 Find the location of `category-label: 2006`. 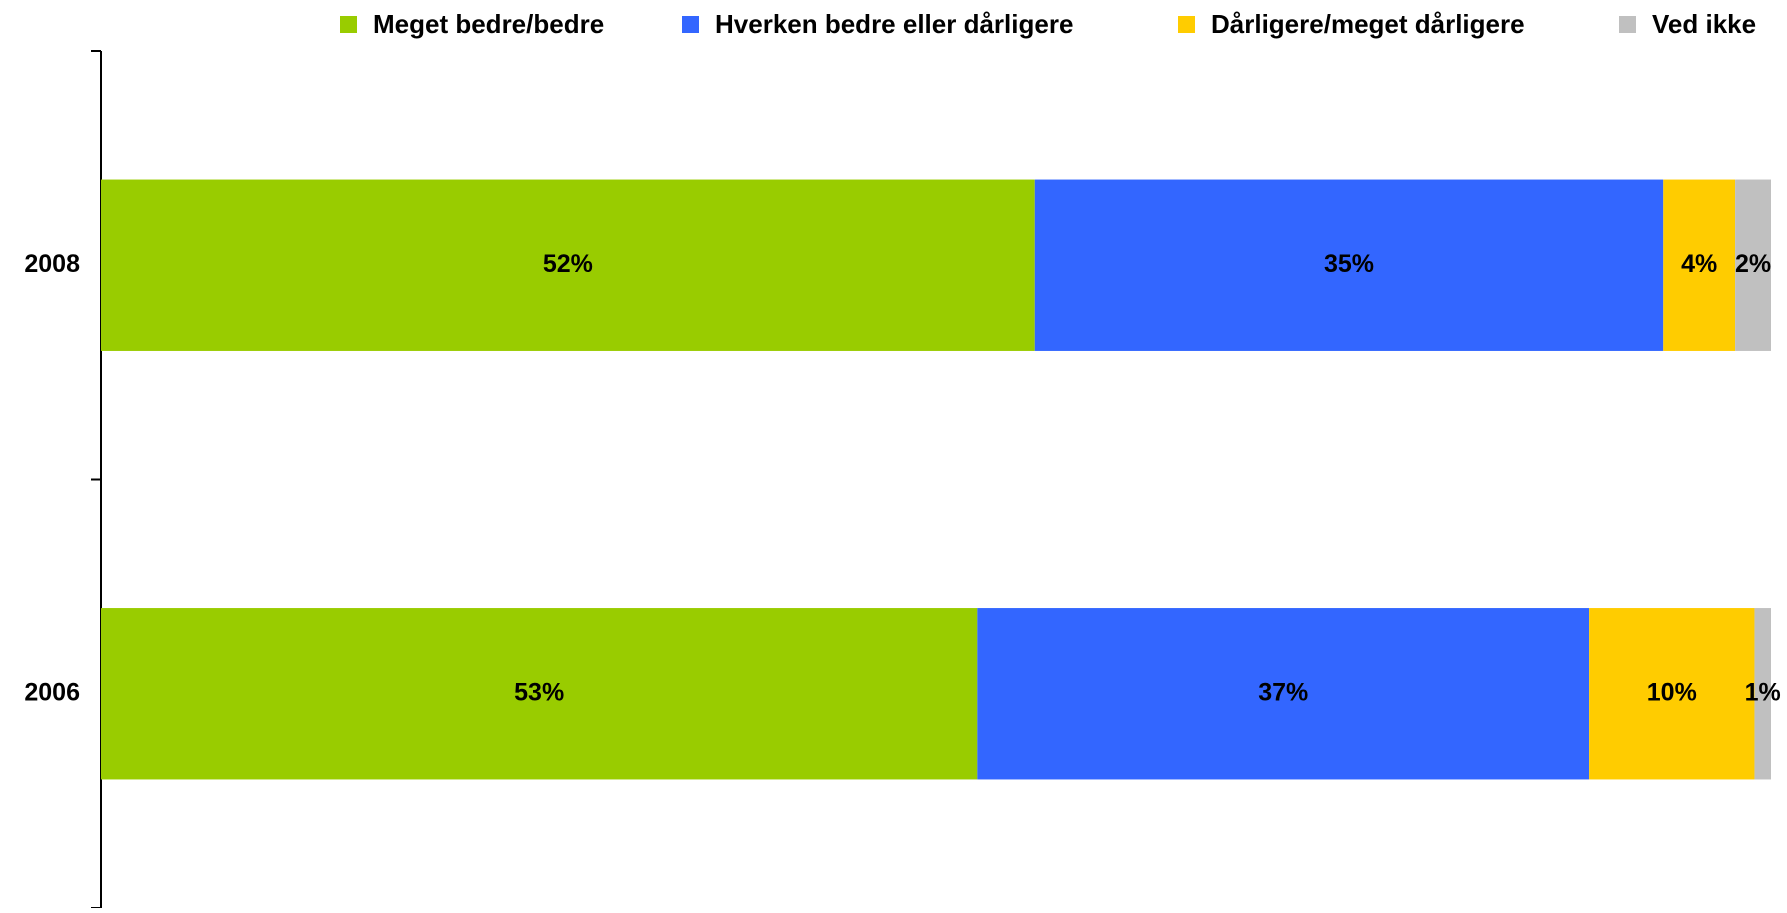

category-label: 2006 is located at coordinates (52, 692).